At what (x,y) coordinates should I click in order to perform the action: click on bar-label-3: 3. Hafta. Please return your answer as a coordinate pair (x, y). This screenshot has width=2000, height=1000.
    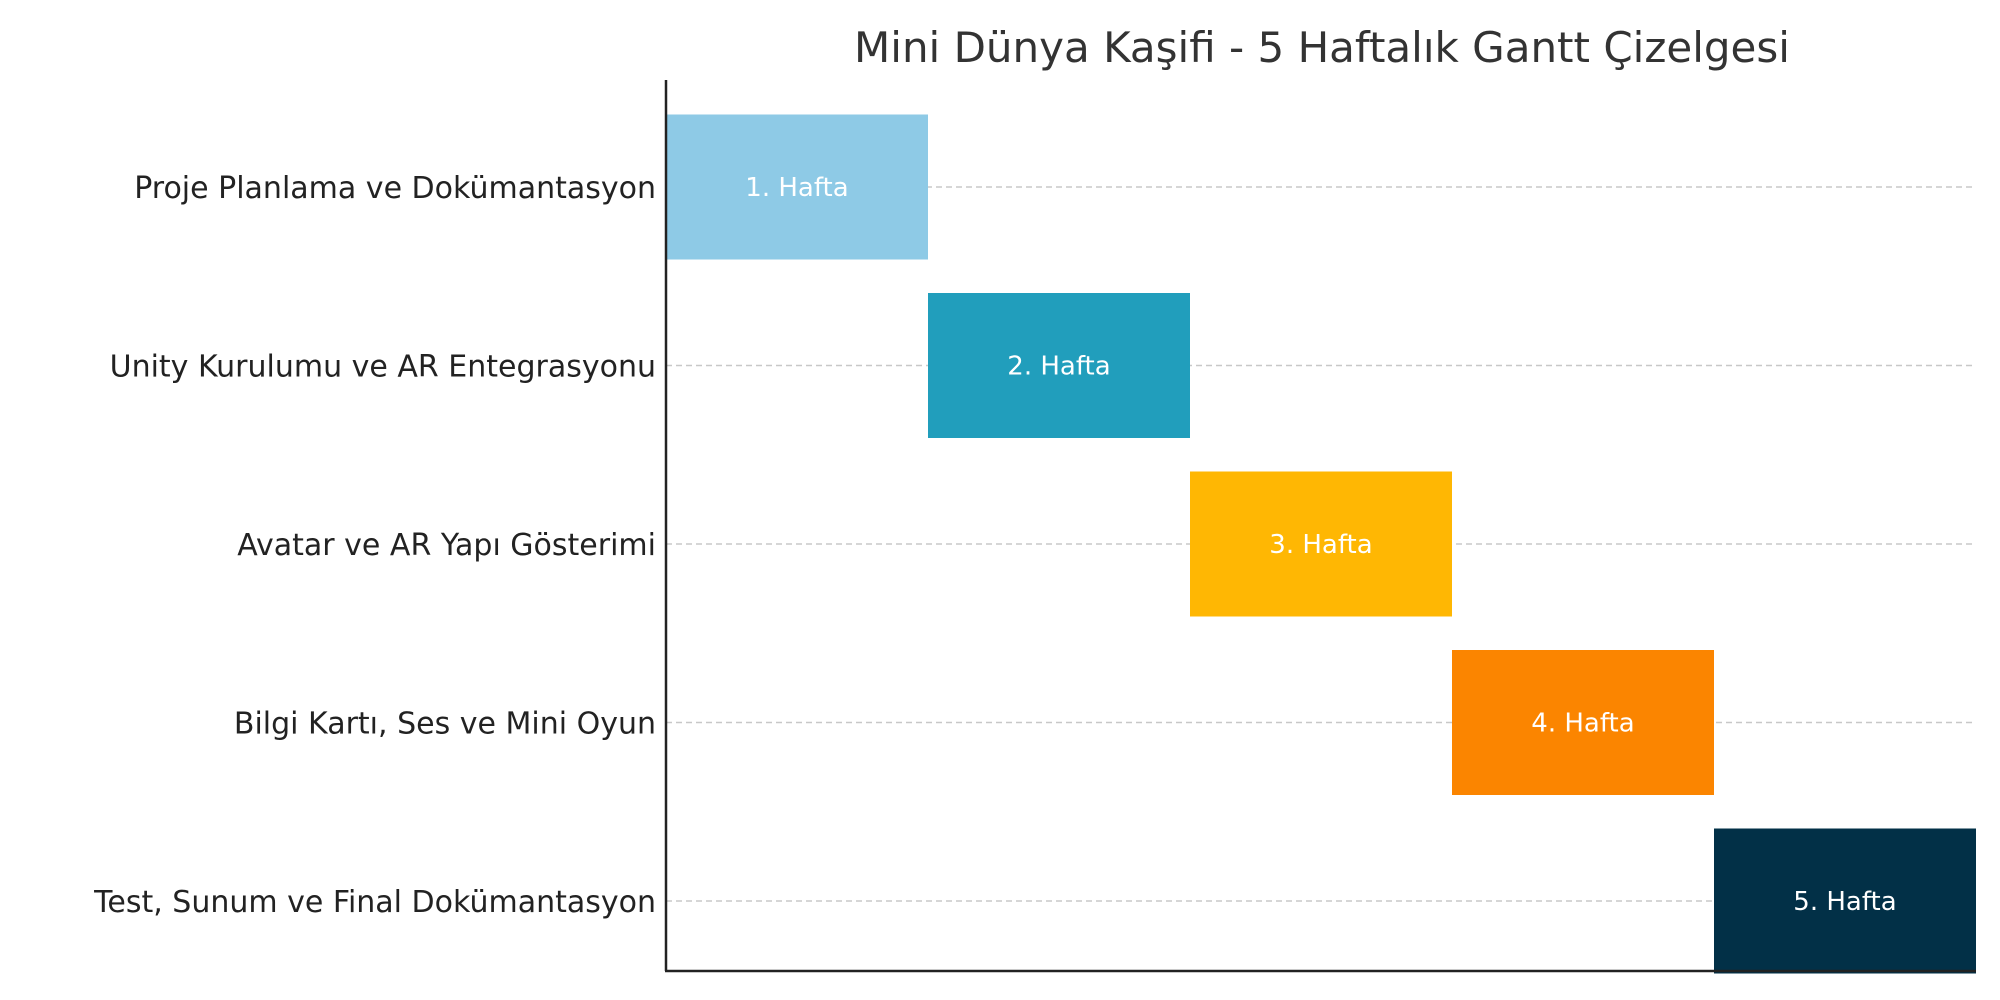
    Looking at the image, I should click on (1320, 545).